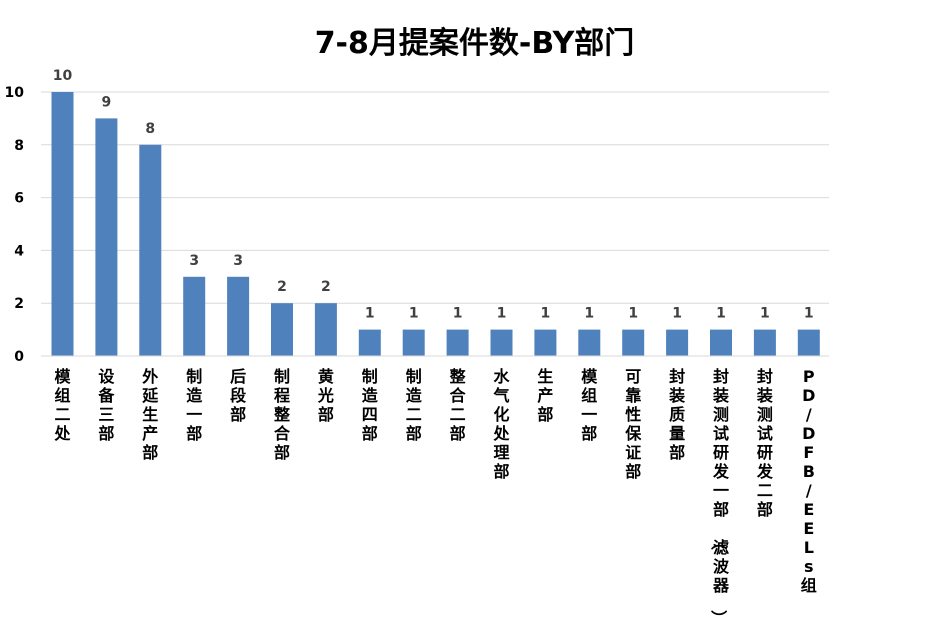 This screenshot has height=635, width=949. I want to click on category-label: 可靠性保证部, so click(633, 424).